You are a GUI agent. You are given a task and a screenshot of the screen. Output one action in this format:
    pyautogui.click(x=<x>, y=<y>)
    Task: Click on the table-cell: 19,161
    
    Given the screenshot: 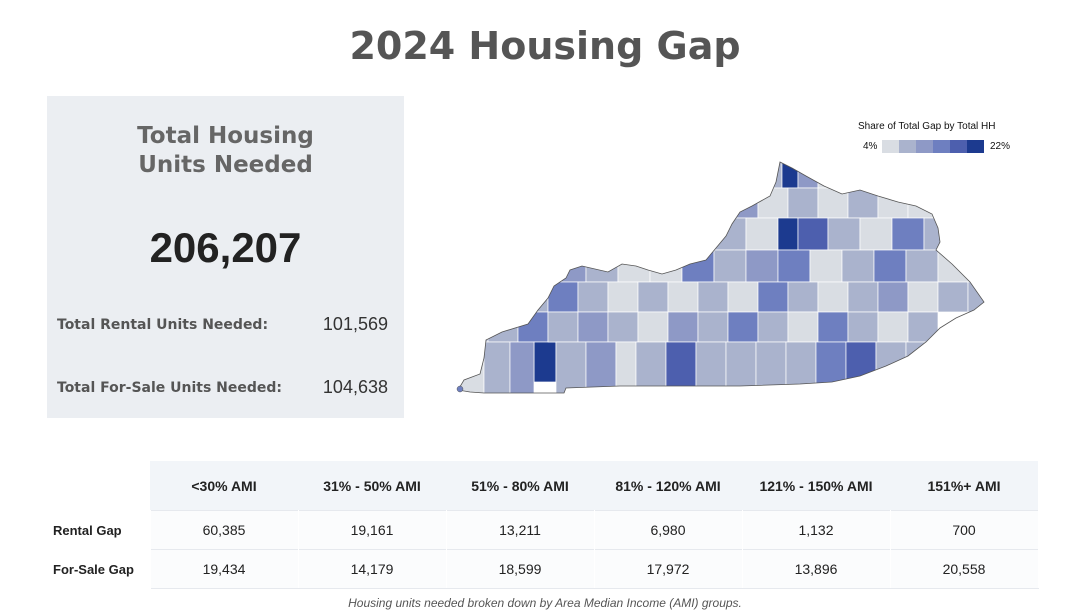 What is the action you would take?
    pyautogui.click(x=372, y=530)
    